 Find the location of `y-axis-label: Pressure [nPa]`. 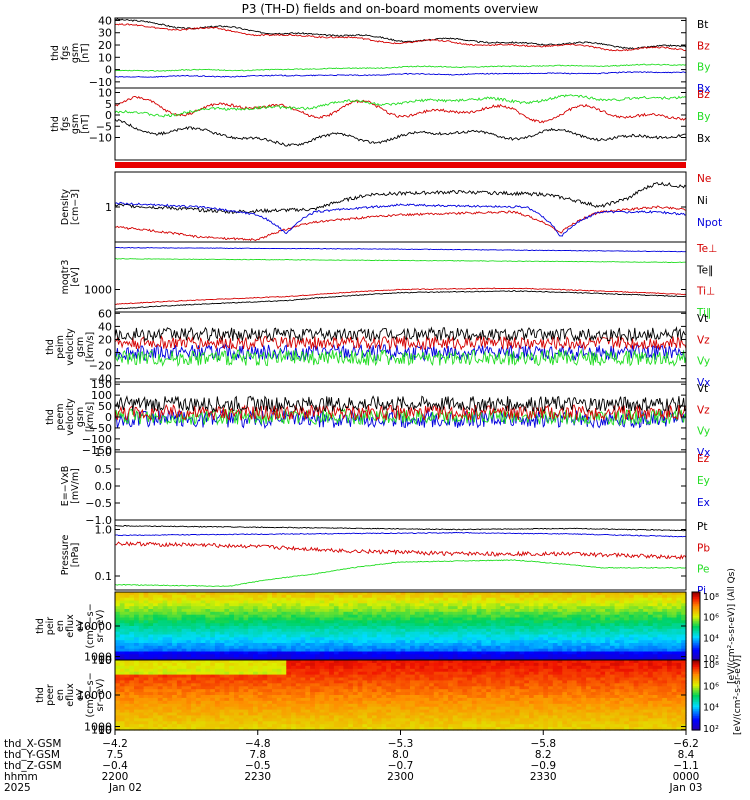

y-axis-label: Pressure [nPa] is located at coordinates (70, 555).